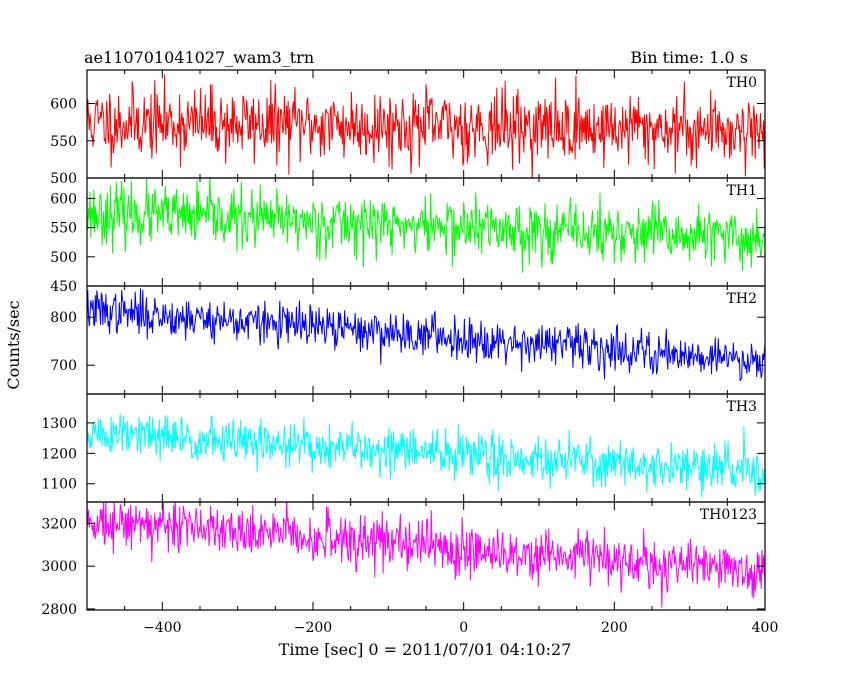 The width and height of the screenshot is (850, 680). Describe the element at coordinates (59, 610) in the screenshot. I see `y-tick-label: 2800` at that location.